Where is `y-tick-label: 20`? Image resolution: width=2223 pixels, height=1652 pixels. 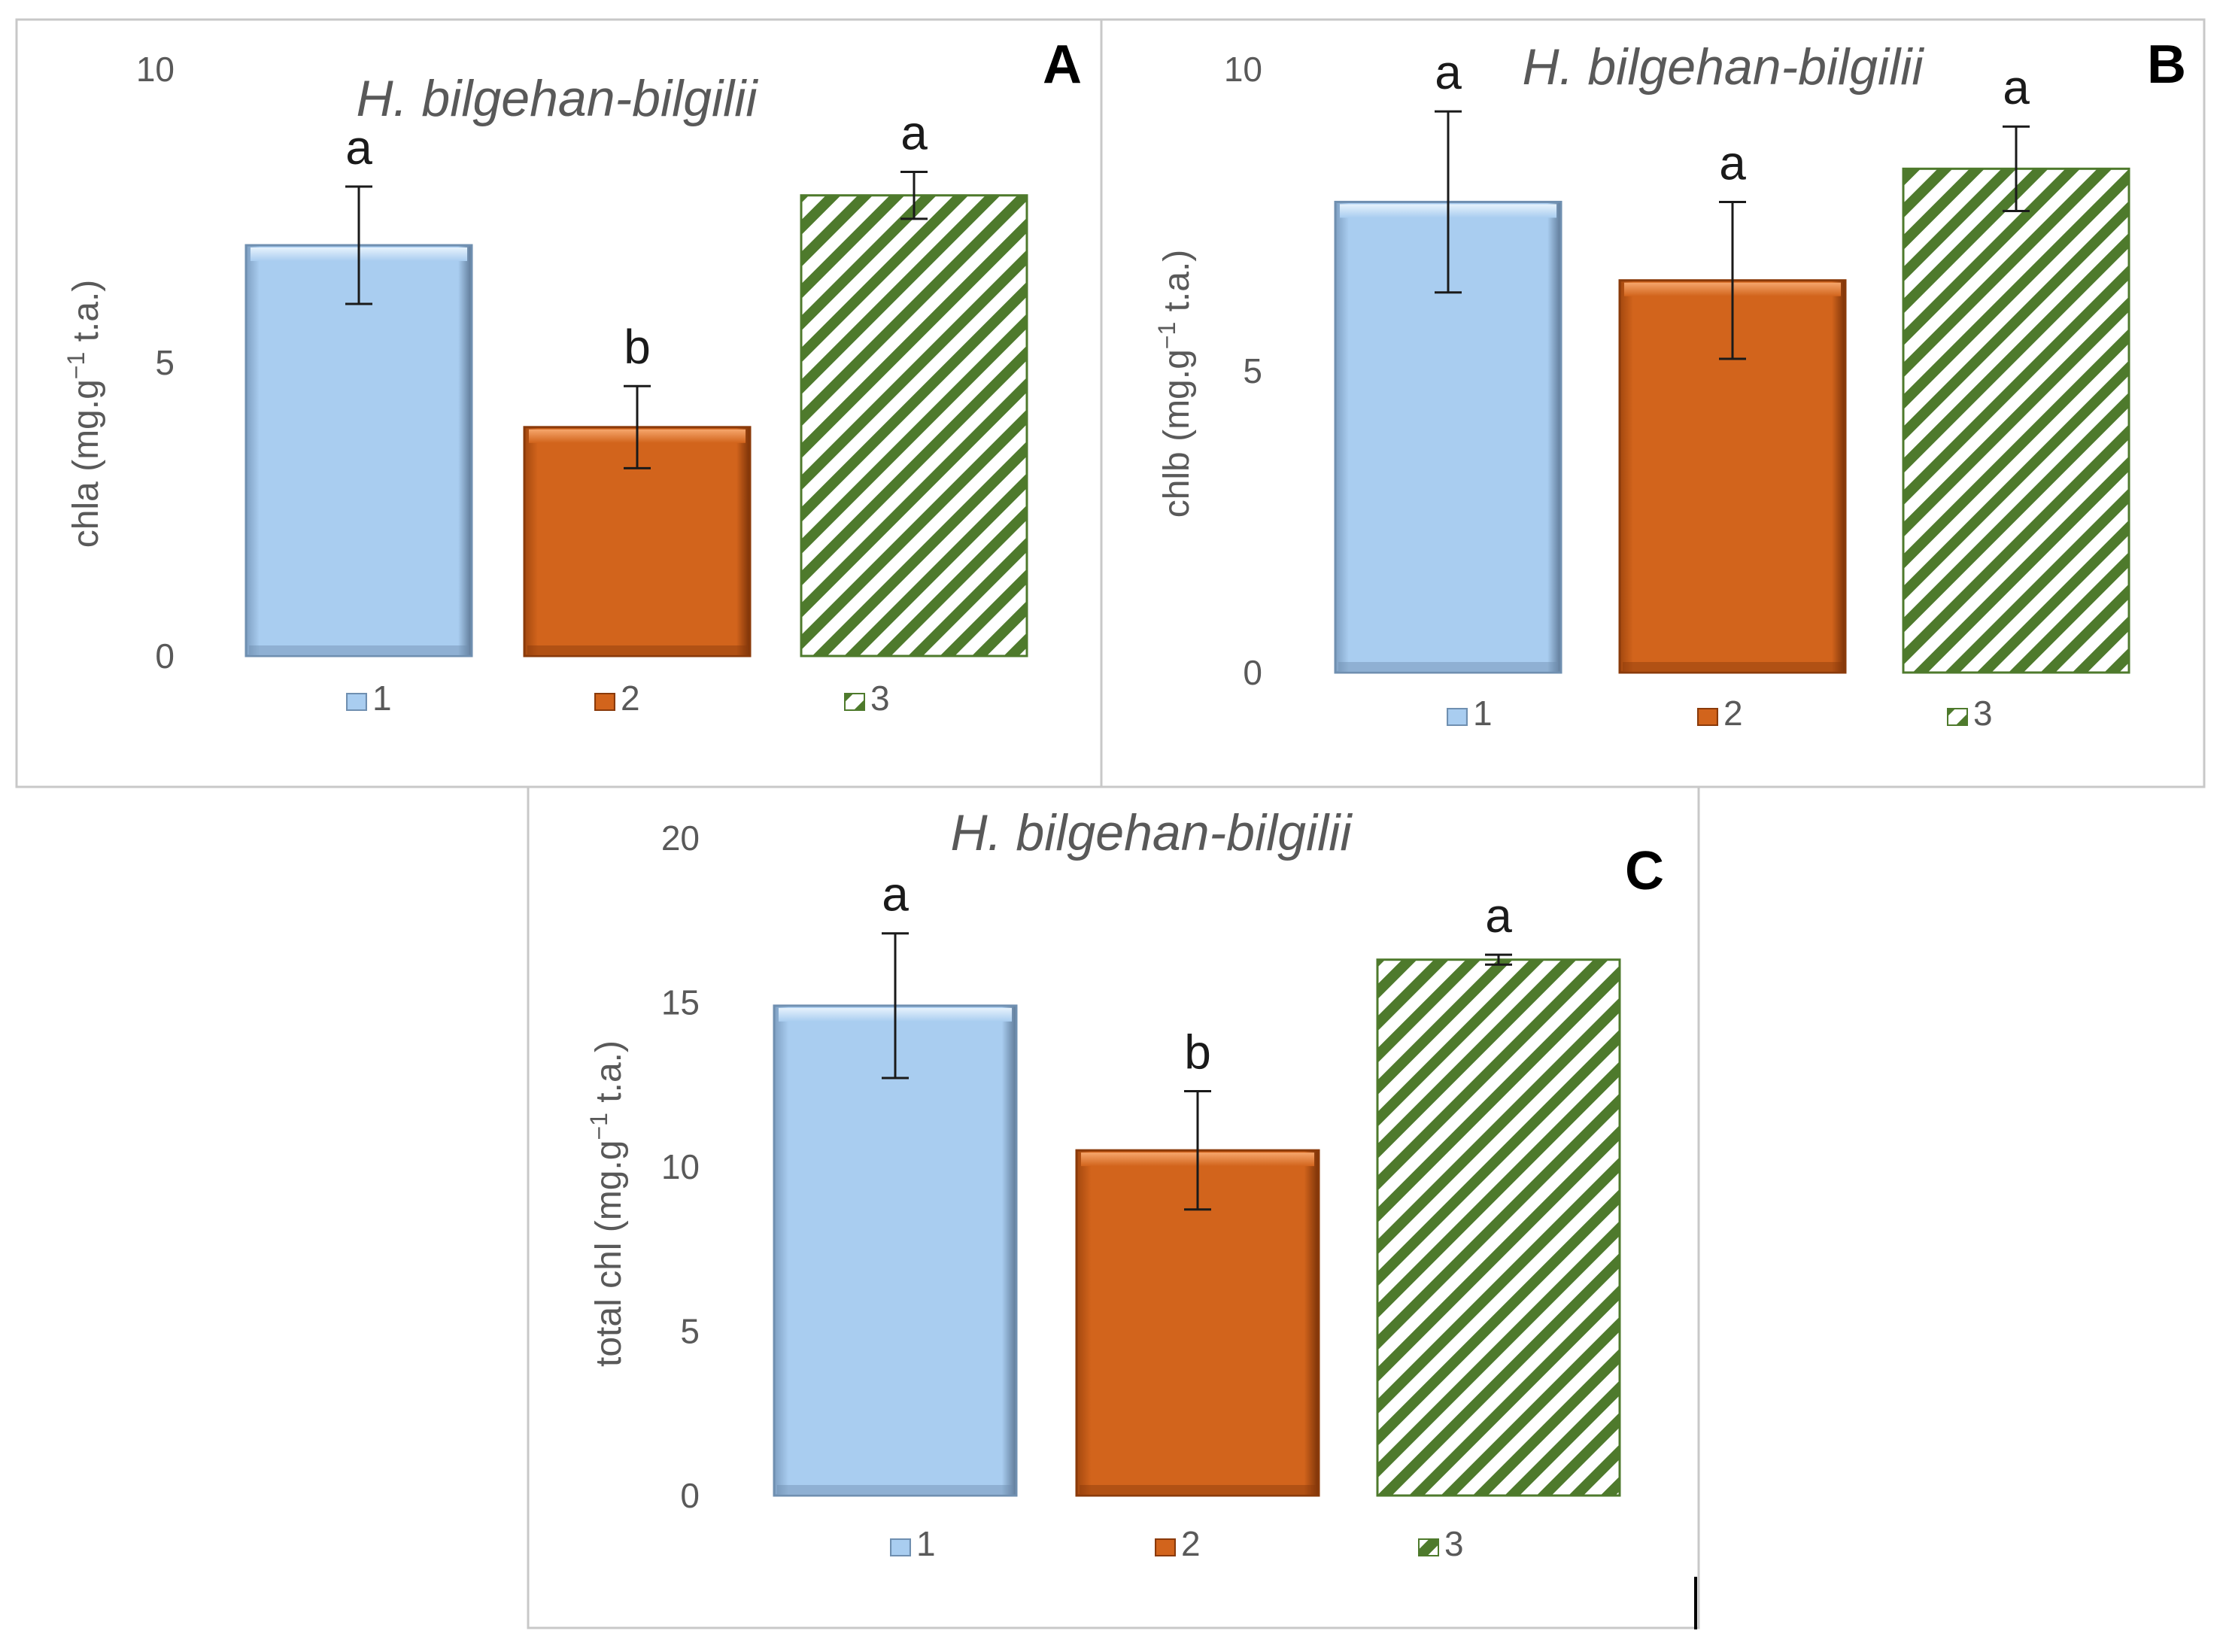 y-tick-label: 20 is located at coordinates (680, 838).